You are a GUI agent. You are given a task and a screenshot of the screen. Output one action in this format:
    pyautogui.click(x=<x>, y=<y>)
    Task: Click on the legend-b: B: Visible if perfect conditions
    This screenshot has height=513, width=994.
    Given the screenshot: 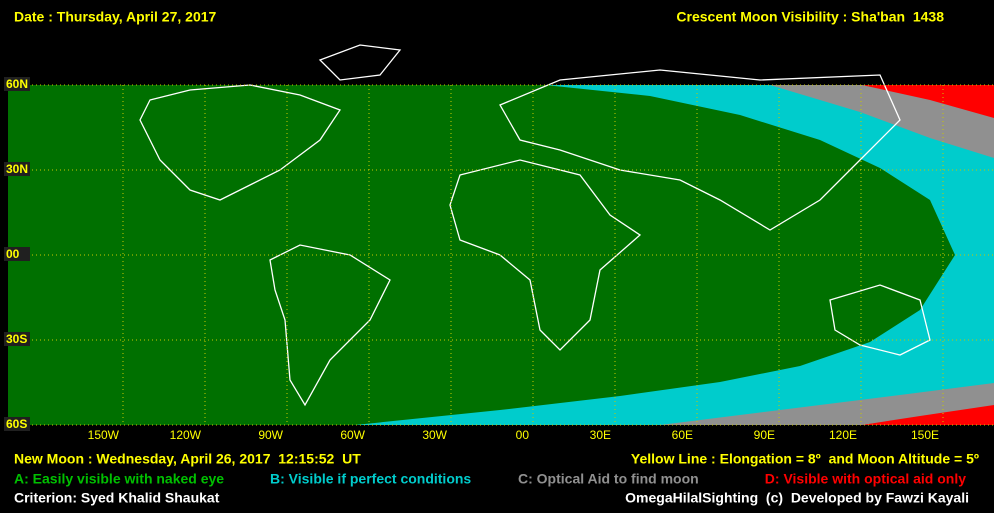 What is the action you would take?
    pyautogui.click(x=370, y=479)
    